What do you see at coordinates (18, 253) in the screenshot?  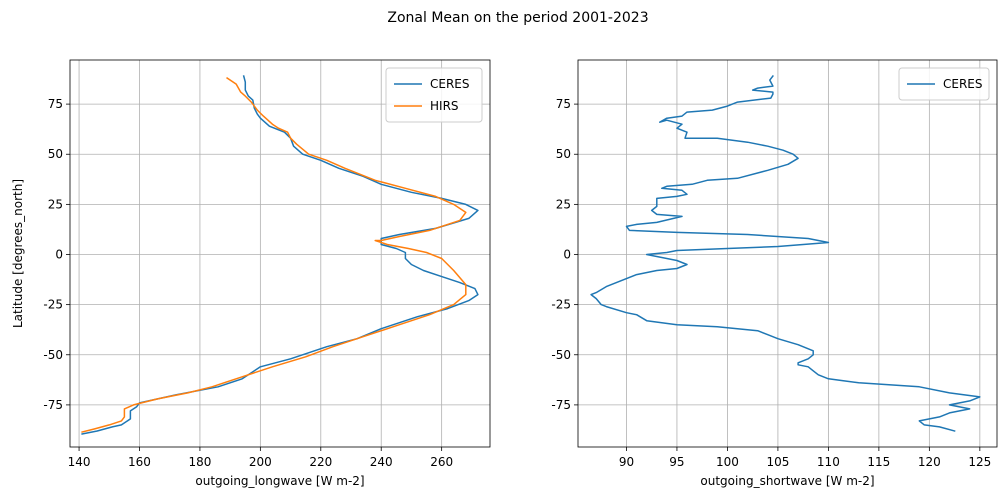 I see `y-axis-label: Latitude [degrees_north]` at bounding box center [18, 253].